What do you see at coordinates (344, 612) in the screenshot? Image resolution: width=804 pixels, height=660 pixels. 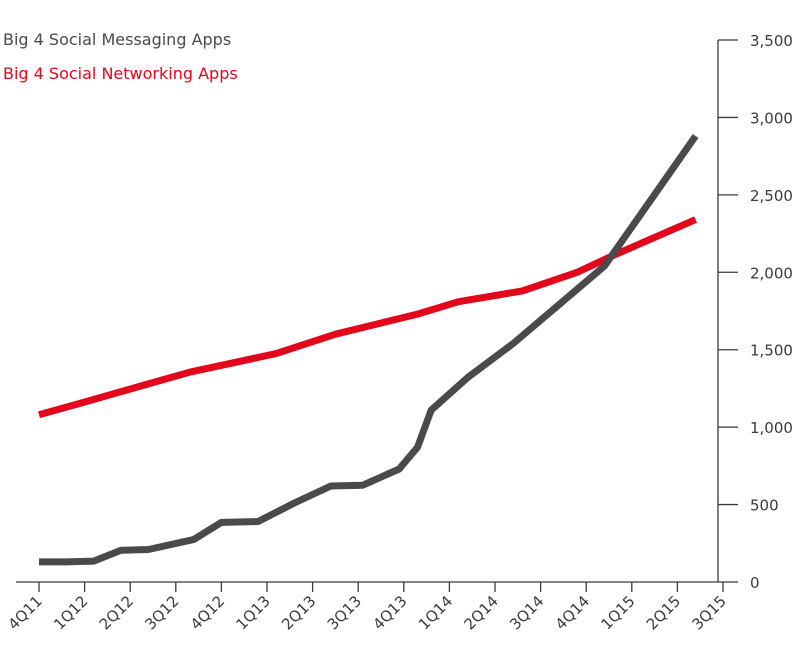 I see `x-tick-label: 3Q13` at bounding box center [344, 612].